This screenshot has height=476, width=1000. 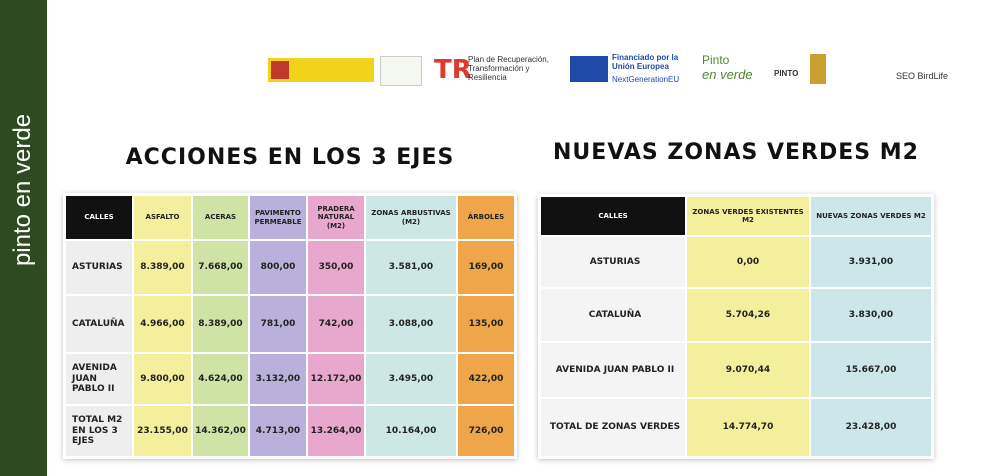 I want to click on table-cell: 3.830,00, so click(x=871, y=315).